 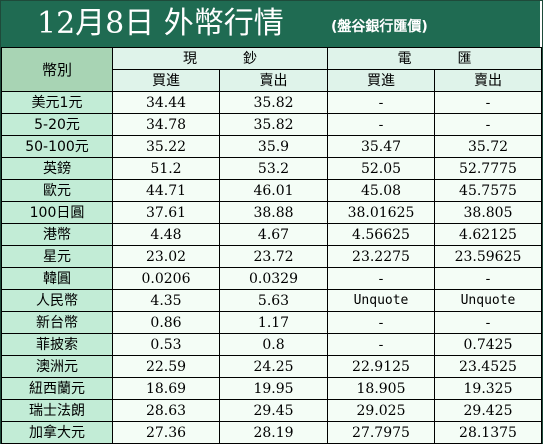 I want to click on header-row-groups: 幣別 現鈔 電匯, so click(x=271, y=69).